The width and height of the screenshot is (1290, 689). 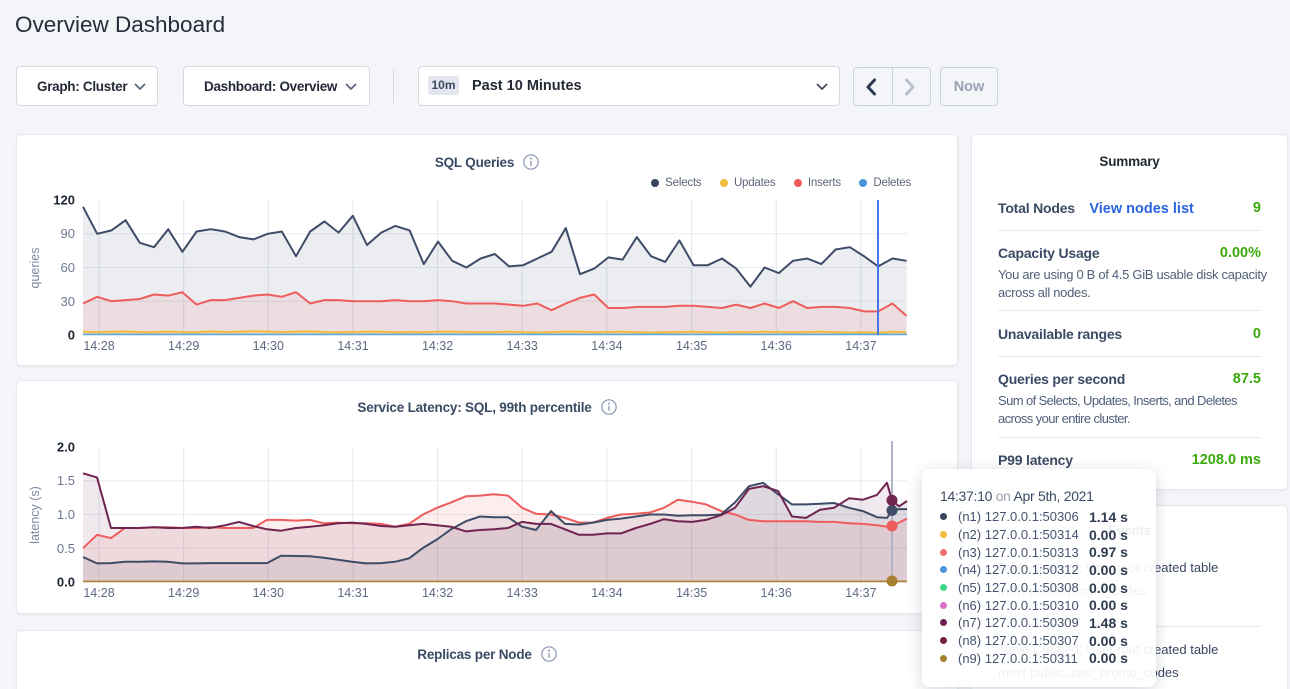 I want to click on svg-text: 0, so click(x=71, y=335).